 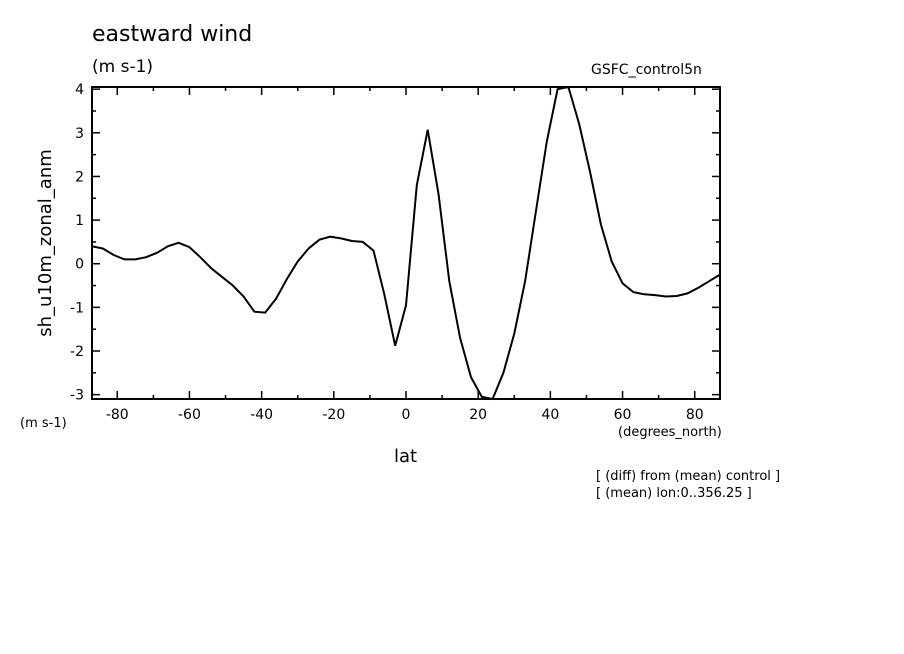 I want to click on x-tick-label: -20, so click(x=333, y=415).